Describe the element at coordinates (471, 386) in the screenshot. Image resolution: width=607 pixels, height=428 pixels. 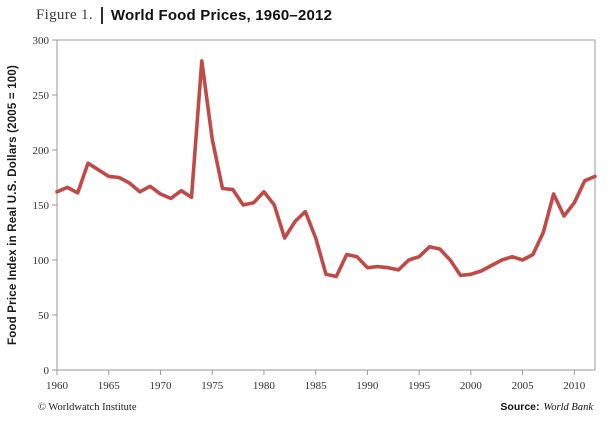
I see `x-tick-label: 2000` at that location.